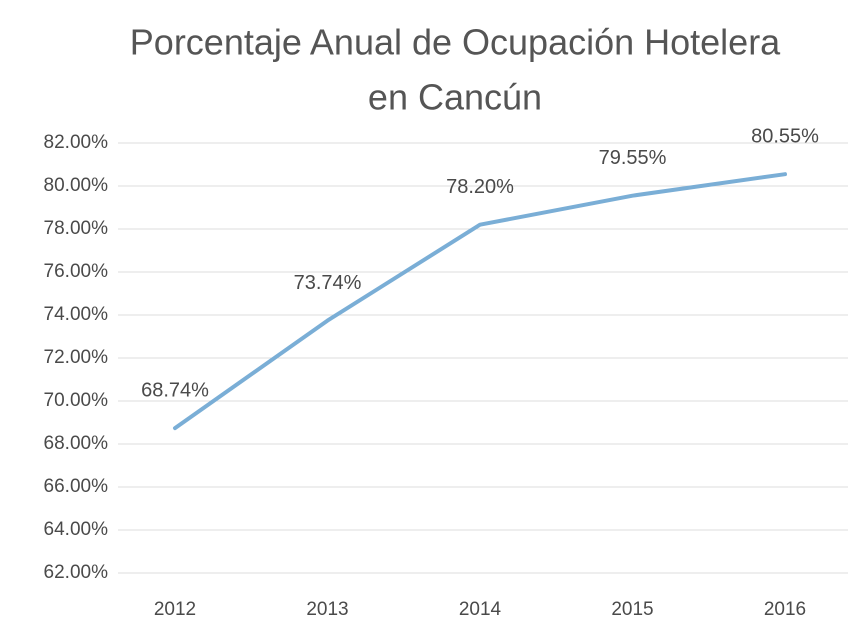 This screenshot has width=855, height=631. What do you see at coordinates (480, 609) in the screenshot?
I see `x-tick-label: 2014` at bounding box center [480, 609].